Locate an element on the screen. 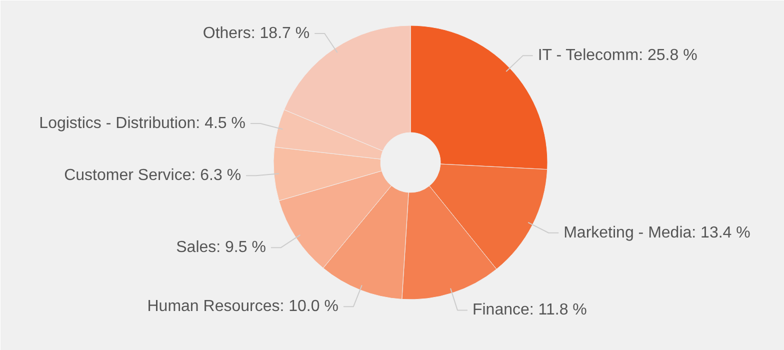  slice-label: IT - Telecomm: 25.8 % is located at coordinates (618, 55).